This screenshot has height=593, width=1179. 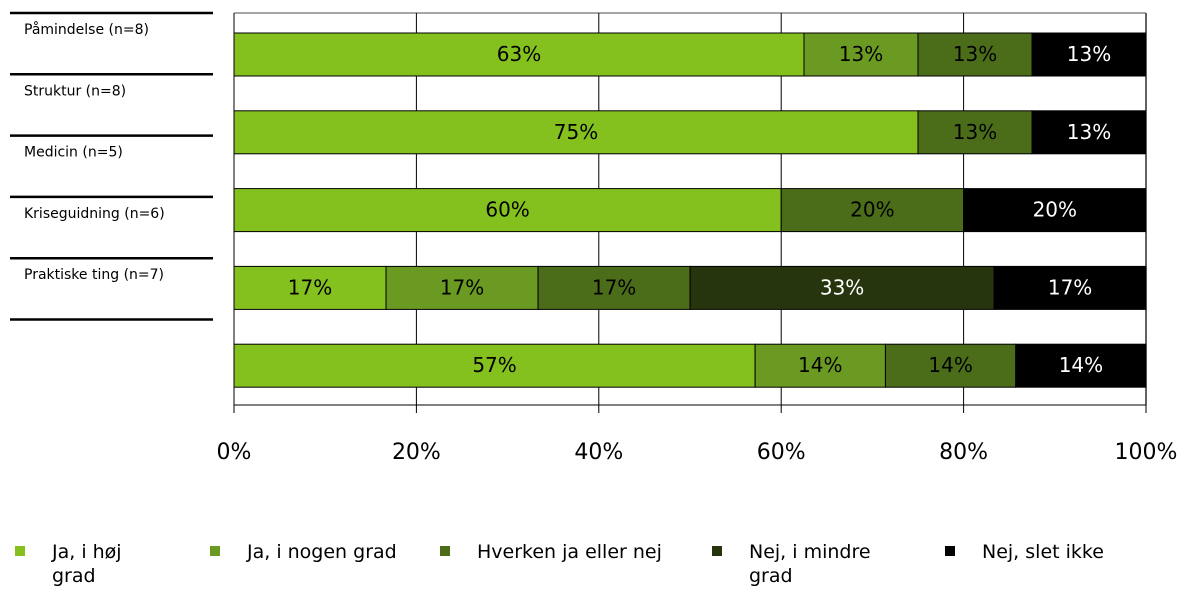 I want to click on legend-label: Hverken ja eller nej, so click(x=569, y=552).